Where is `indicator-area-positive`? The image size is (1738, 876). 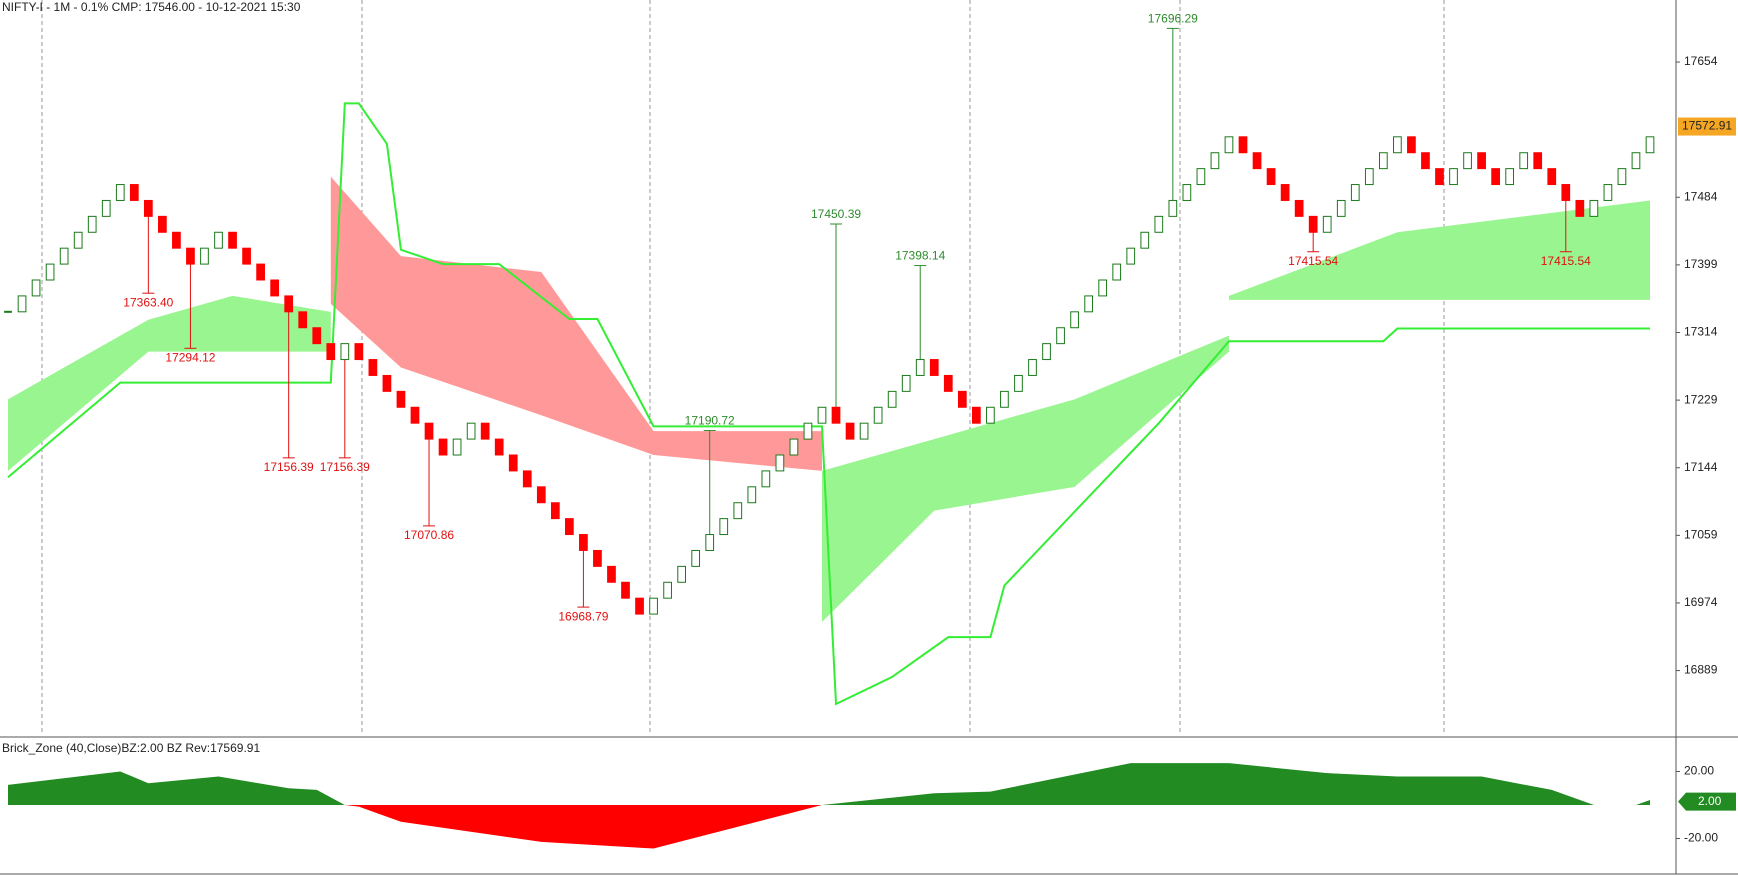
indicator-area-positive is located at coordinates (829, 784).